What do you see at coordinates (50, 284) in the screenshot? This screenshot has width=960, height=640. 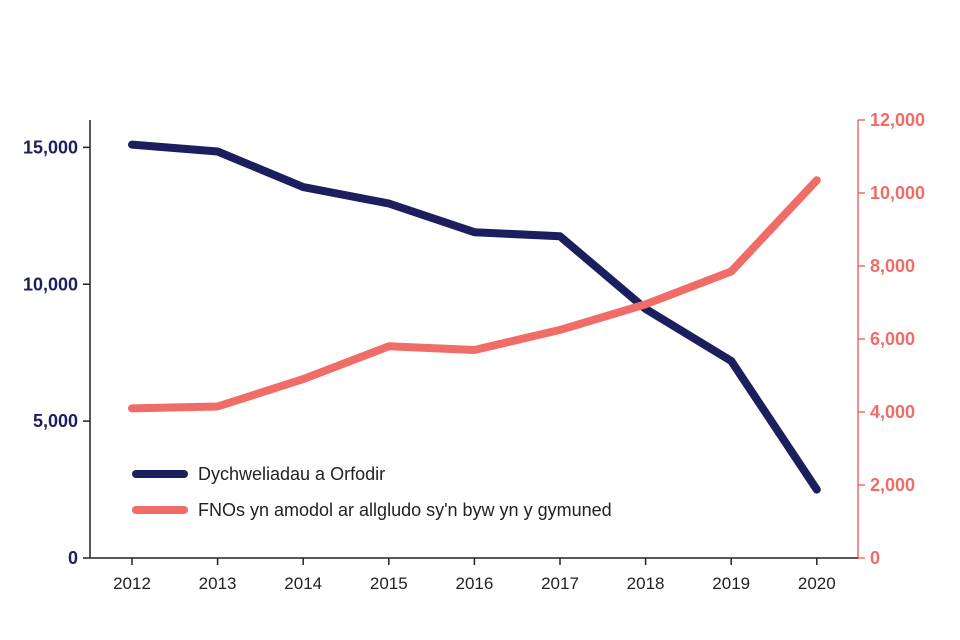 I see `left-tick-label: 10,000` at bounding box center [50, 284].